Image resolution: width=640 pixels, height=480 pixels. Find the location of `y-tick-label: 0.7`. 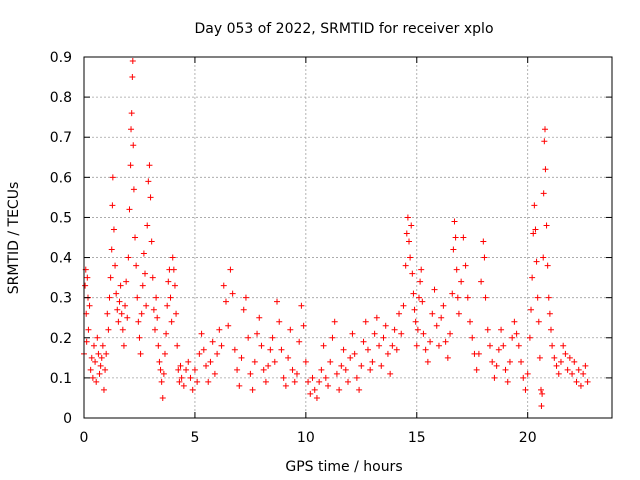

y-tick-label: 0.7 is located at coordinates (61, 138).